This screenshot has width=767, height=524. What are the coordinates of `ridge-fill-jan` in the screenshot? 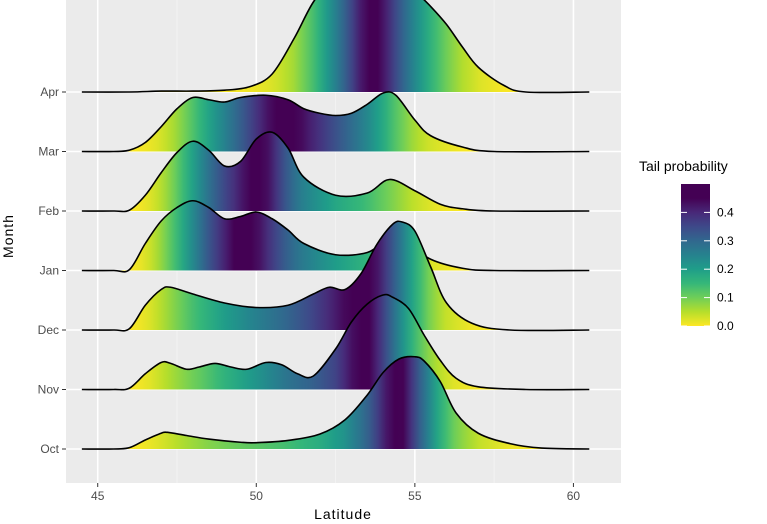 It's located at (335, 236).